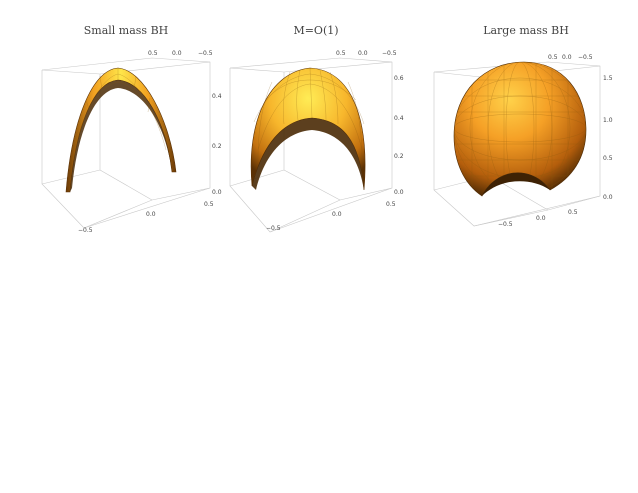  I want to click on tick-right: 0.5, so click(608, 158).